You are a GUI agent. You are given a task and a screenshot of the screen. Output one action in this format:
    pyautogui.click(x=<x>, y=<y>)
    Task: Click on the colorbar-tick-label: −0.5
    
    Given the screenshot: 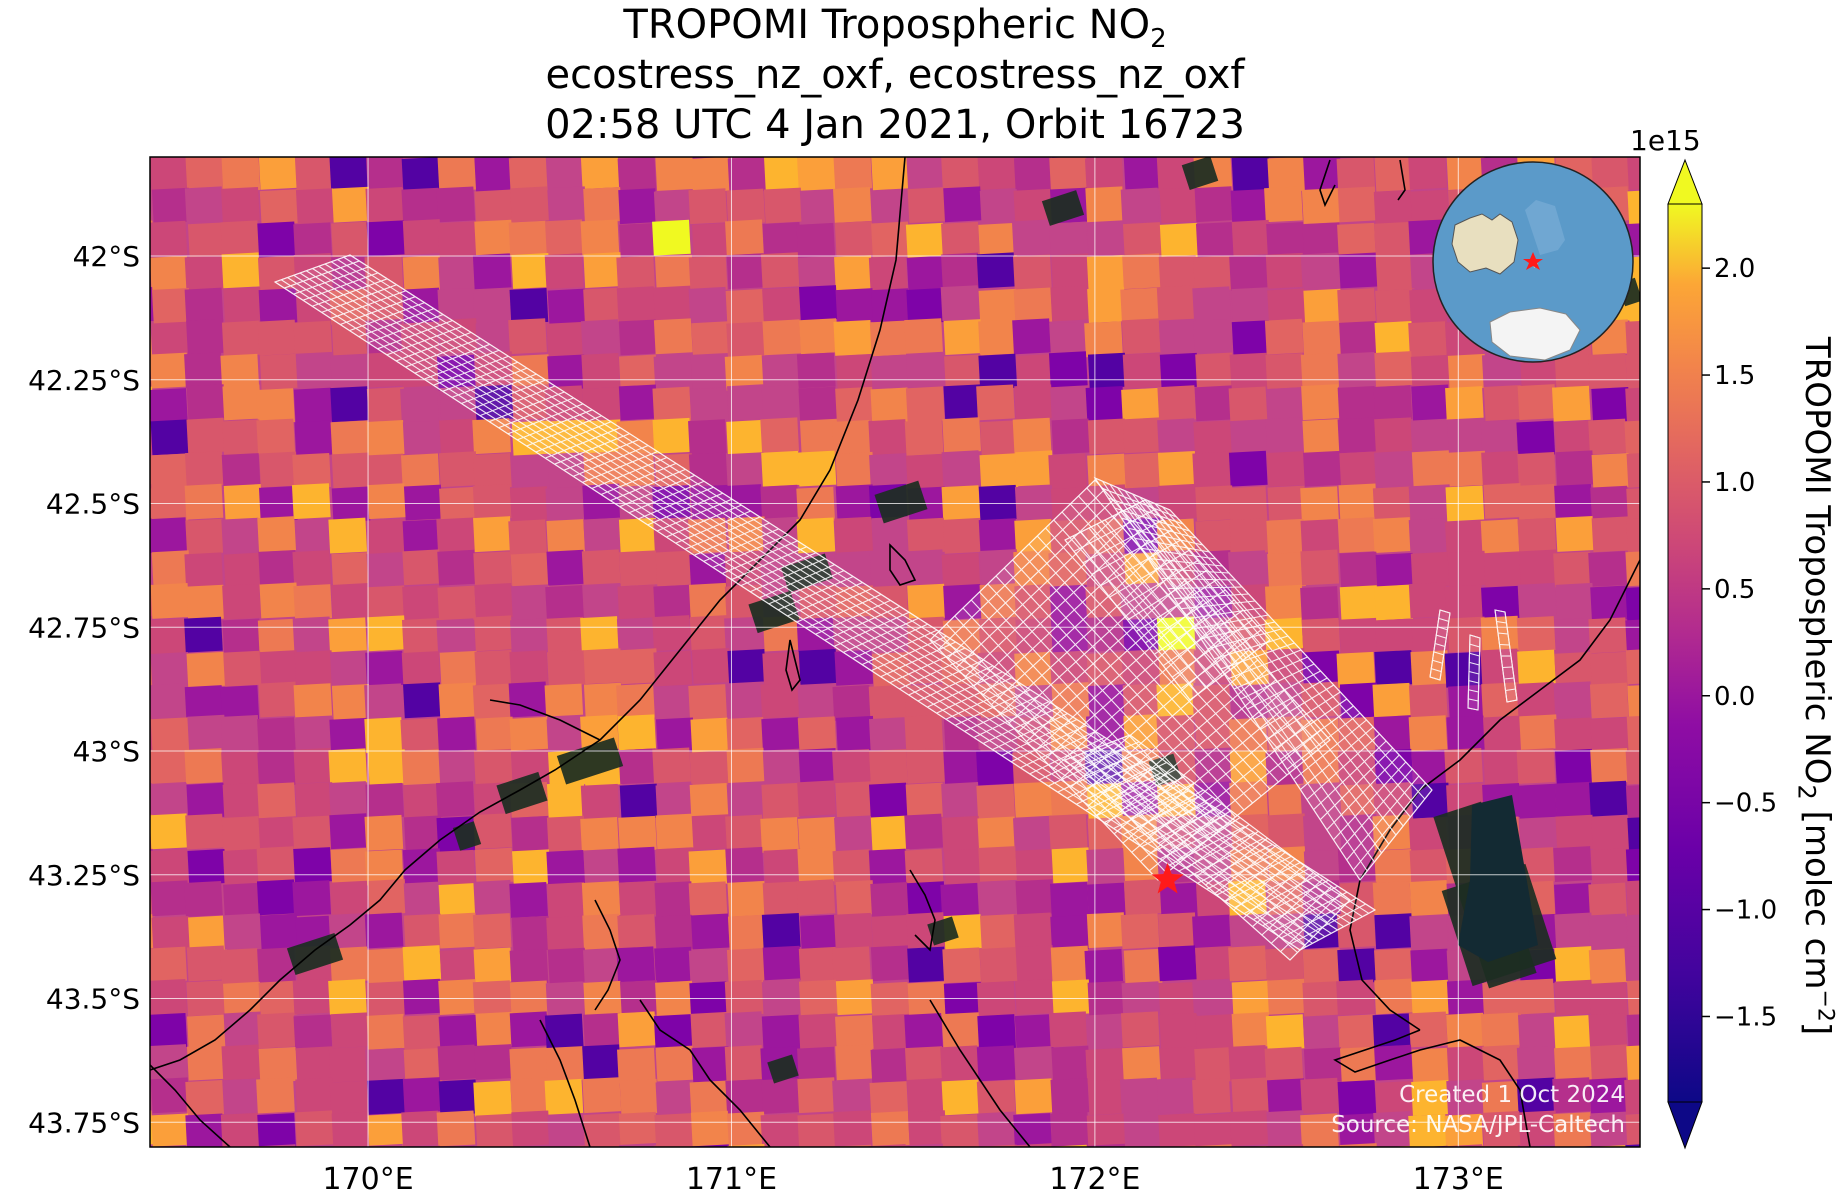 What is the action you would take?
    pyautogui.click(x=1745, y=804)
    